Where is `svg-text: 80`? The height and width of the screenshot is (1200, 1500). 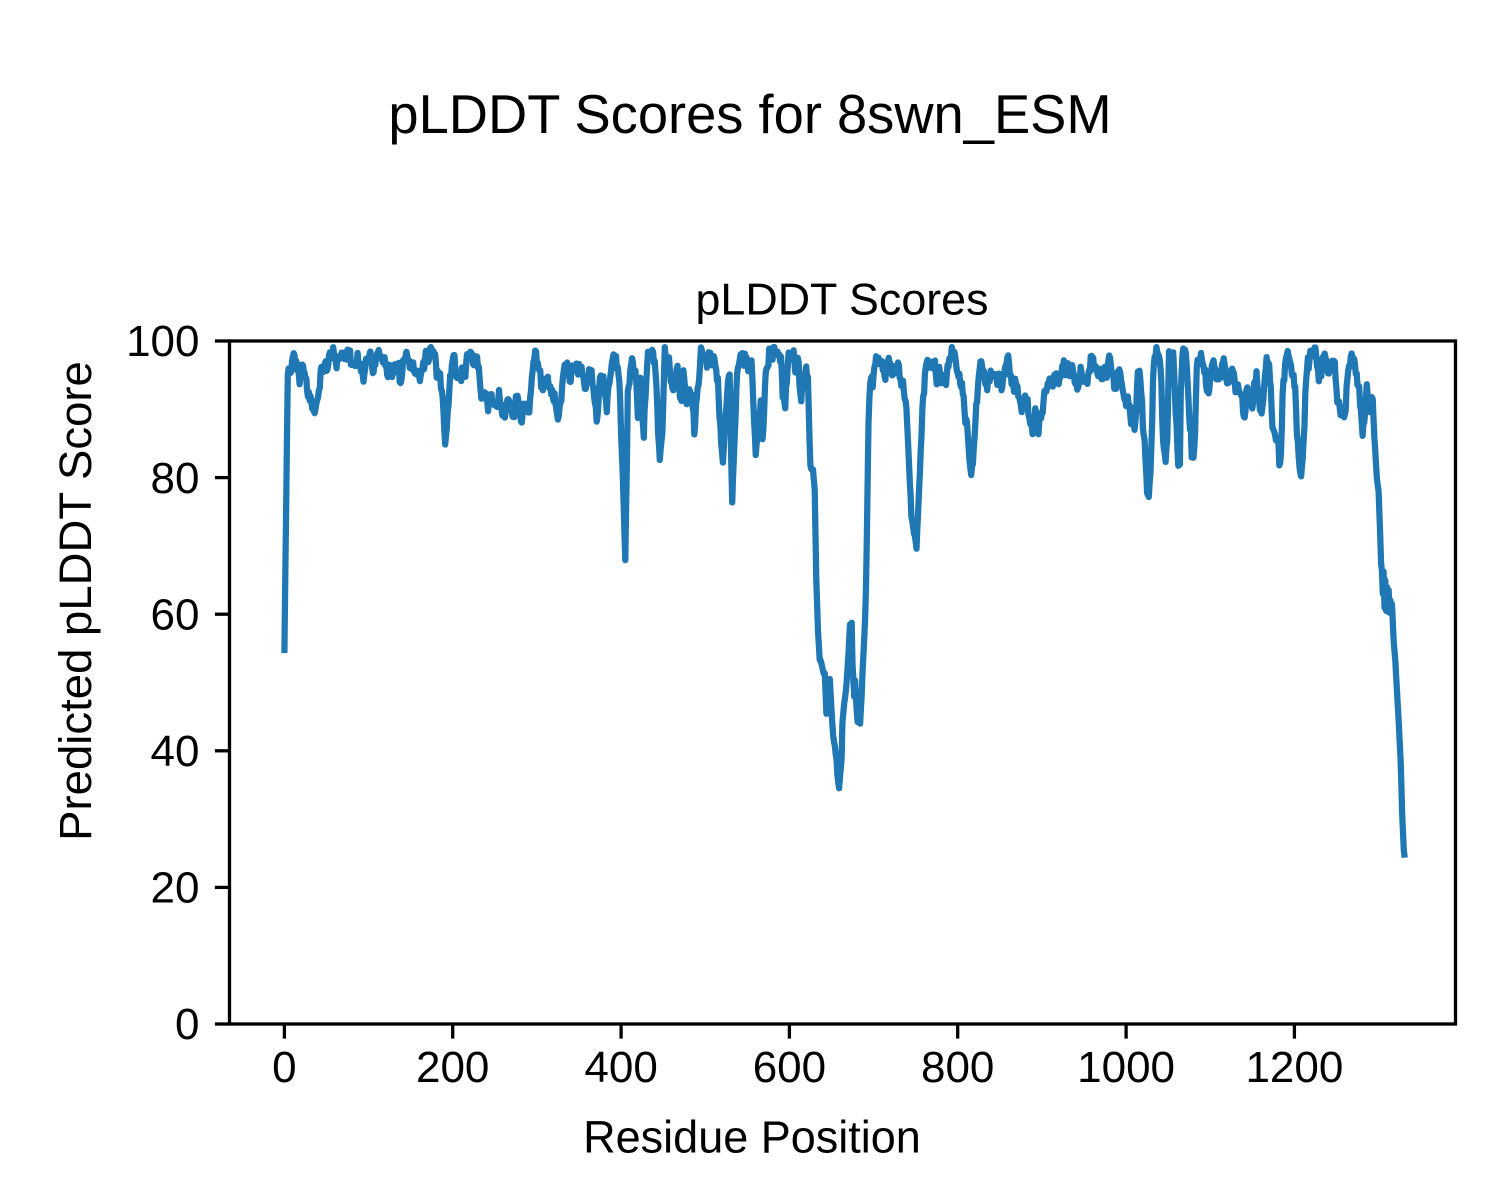
svg-text: 80 is located at coordinates (175, 478).